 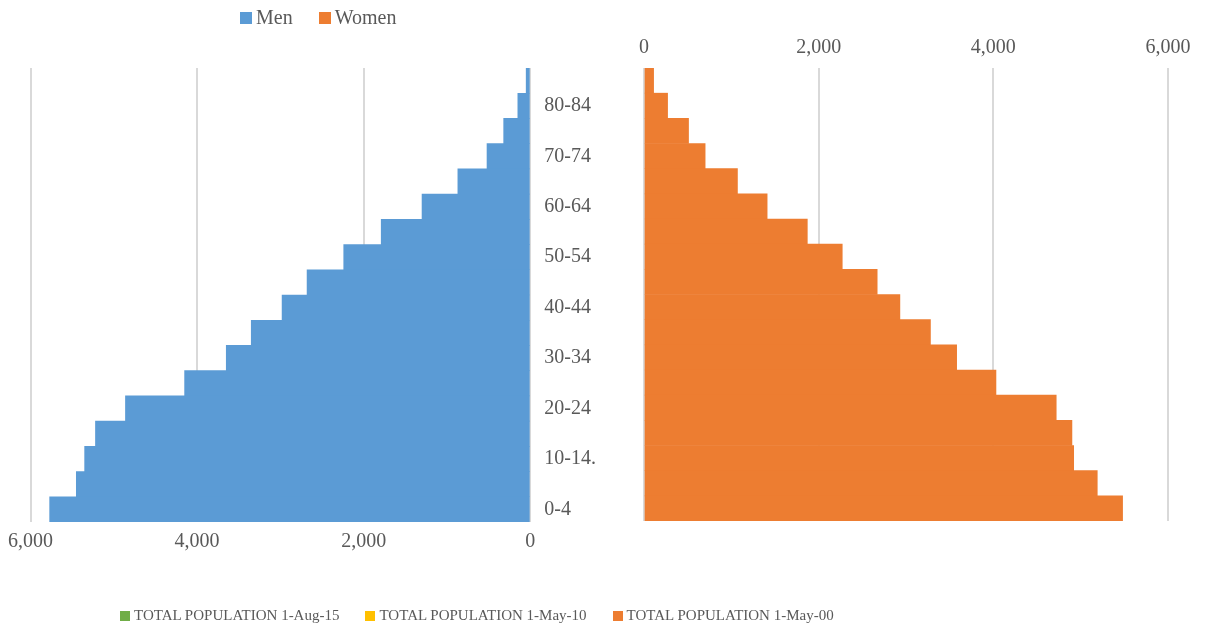 I want to click on legend-label: TOTAL POPULATION 1-May-10, so click(x=483, y=615).